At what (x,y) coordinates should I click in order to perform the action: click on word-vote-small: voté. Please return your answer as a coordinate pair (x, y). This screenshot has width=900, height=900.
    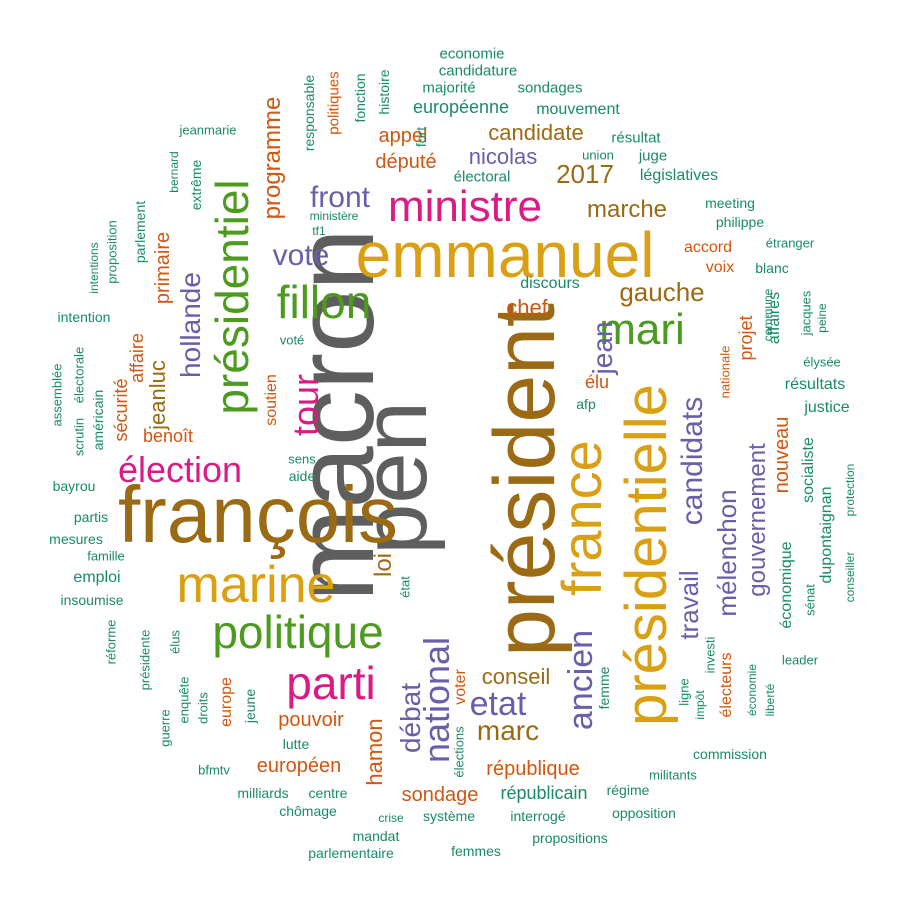
    Looking at the image, I should click on (292, 340).